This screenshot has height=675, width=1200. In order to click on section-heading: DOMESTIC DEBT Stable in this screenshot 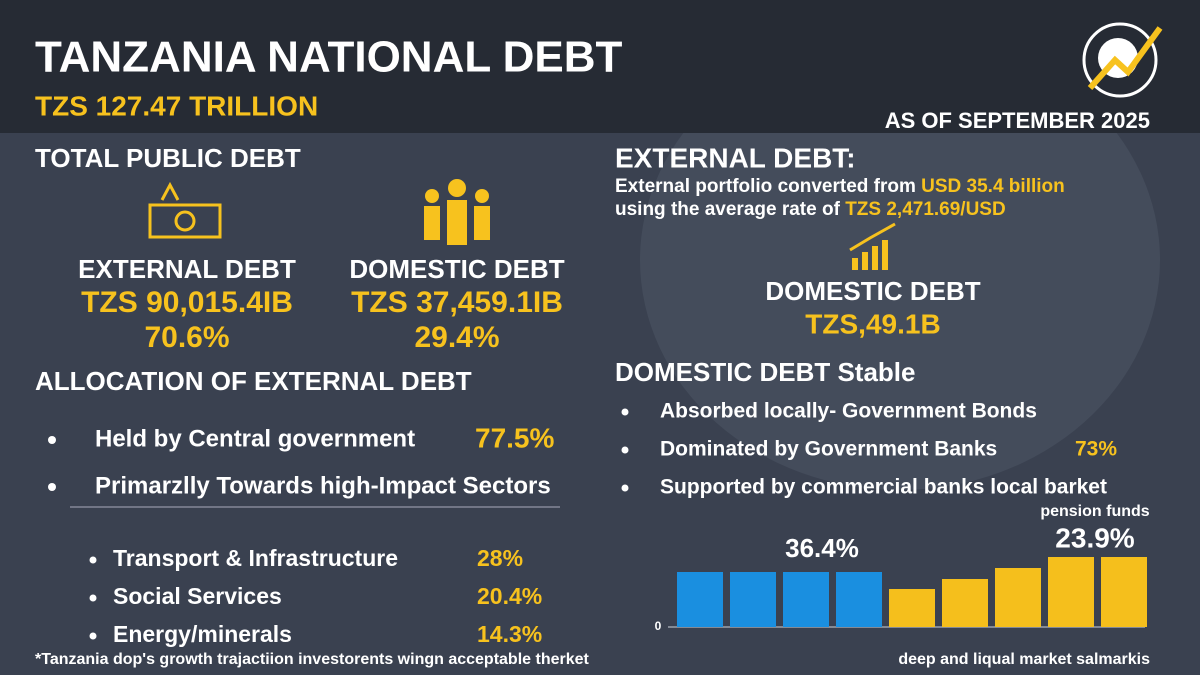, I will do `click(765, 372)`.